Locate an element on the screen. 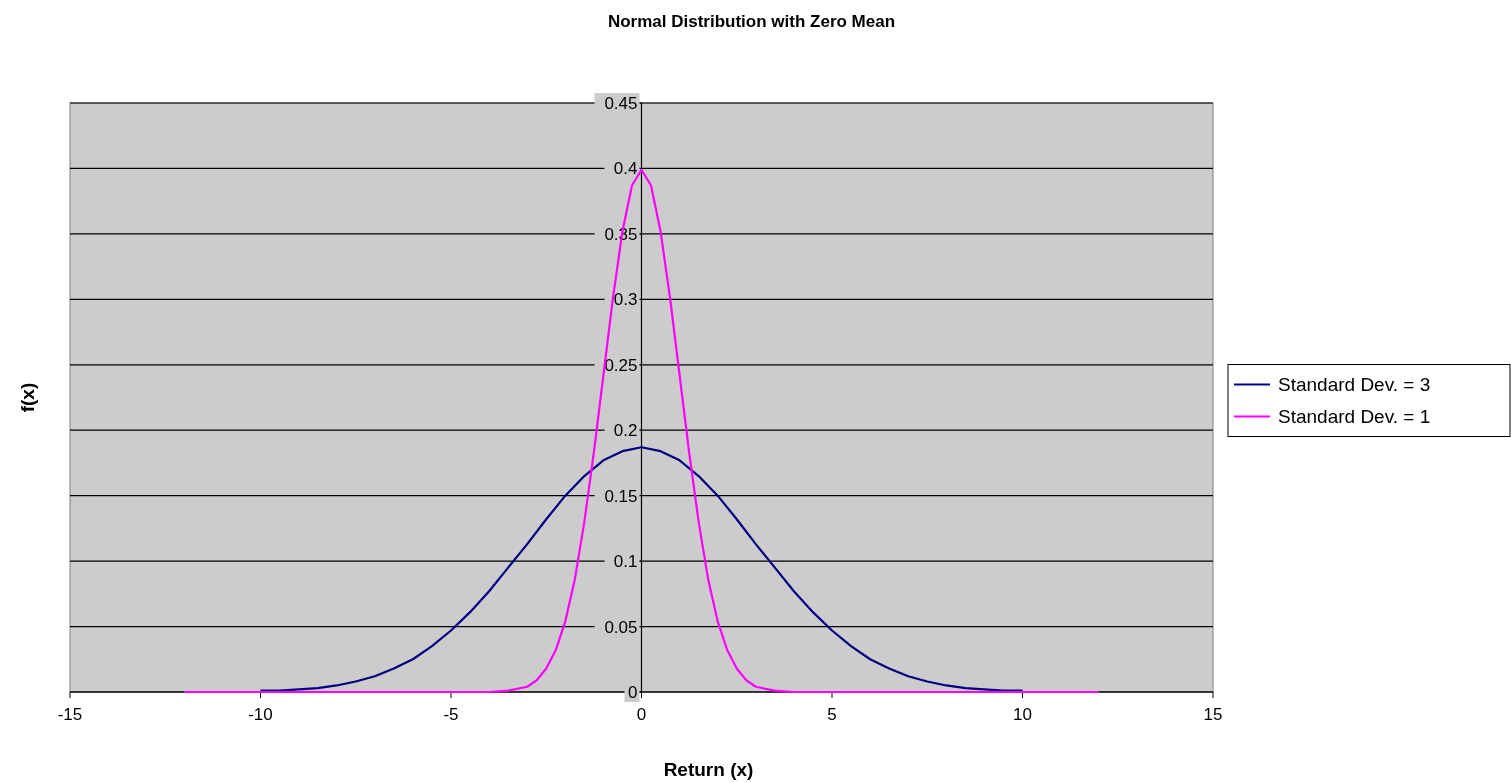 This screenshot has height=783, width=1511. legend-label: Standard Dev. = 3 is located at coordinates (1354, 385).